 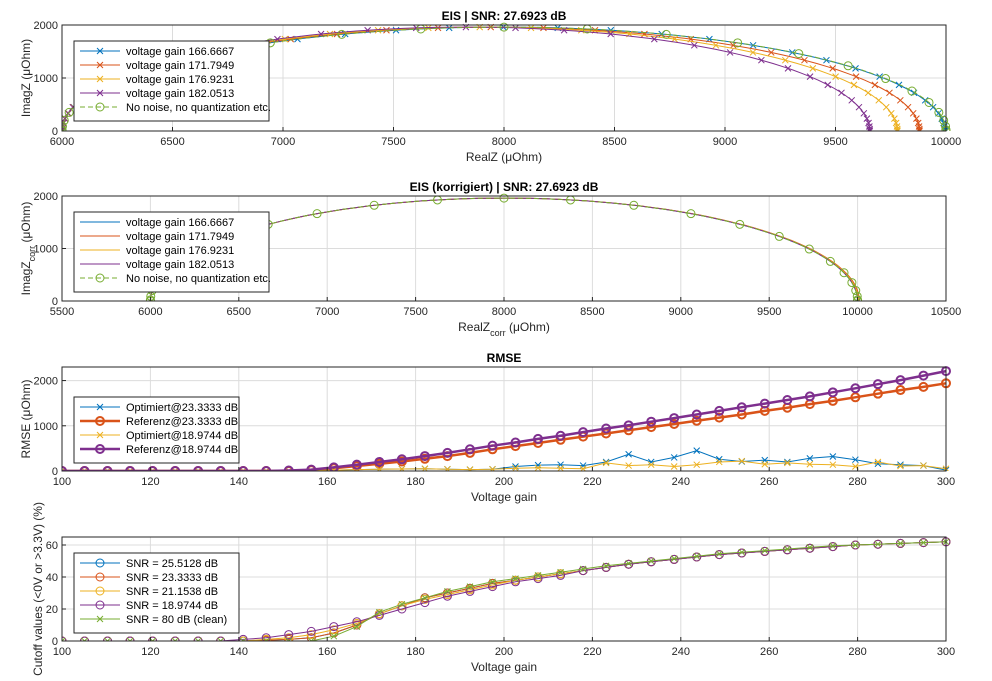 I want to click on x-tick-label: 6500, so click(x=172, y=142).